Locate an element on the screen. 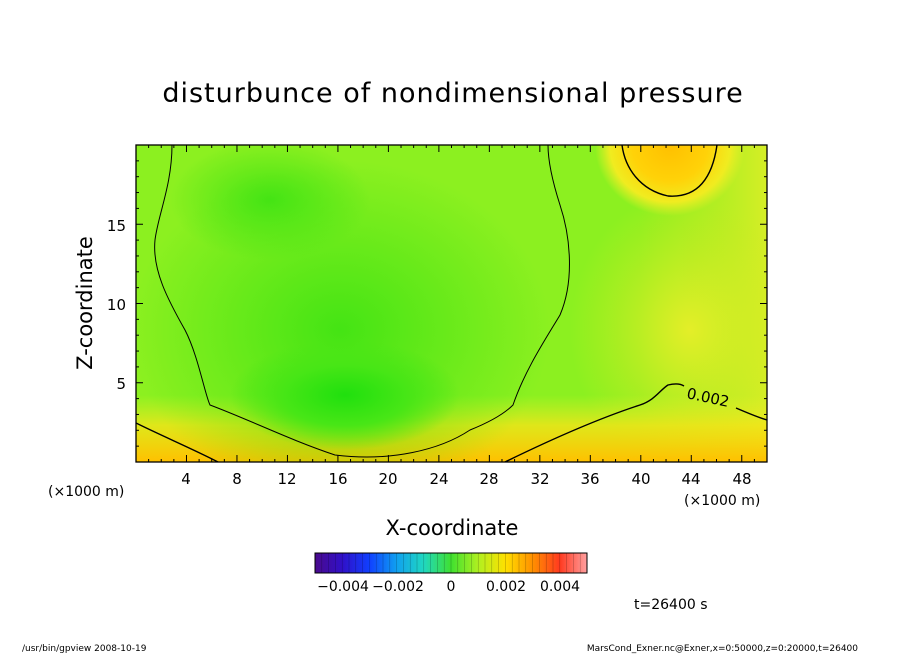 The image size is (904, 654). colorbar-tick-label: 0 is located at coordinates (451, 587).